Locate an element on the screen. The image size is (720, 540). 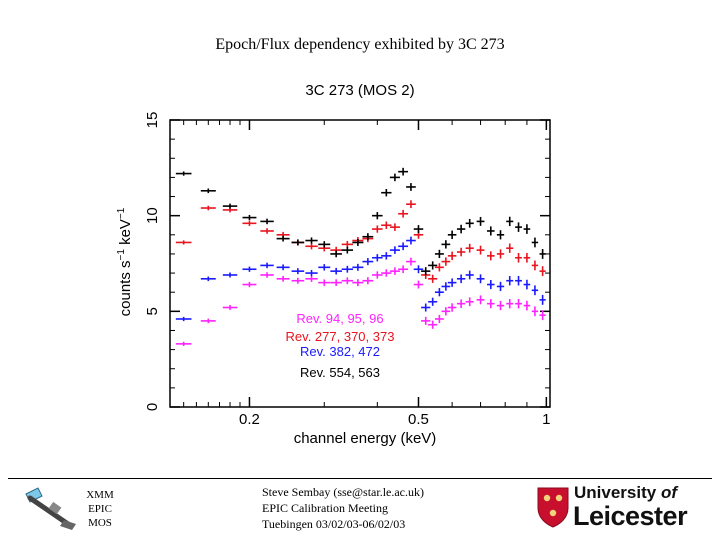
y-tick-label: 5 is located at coordinates (152, 311).